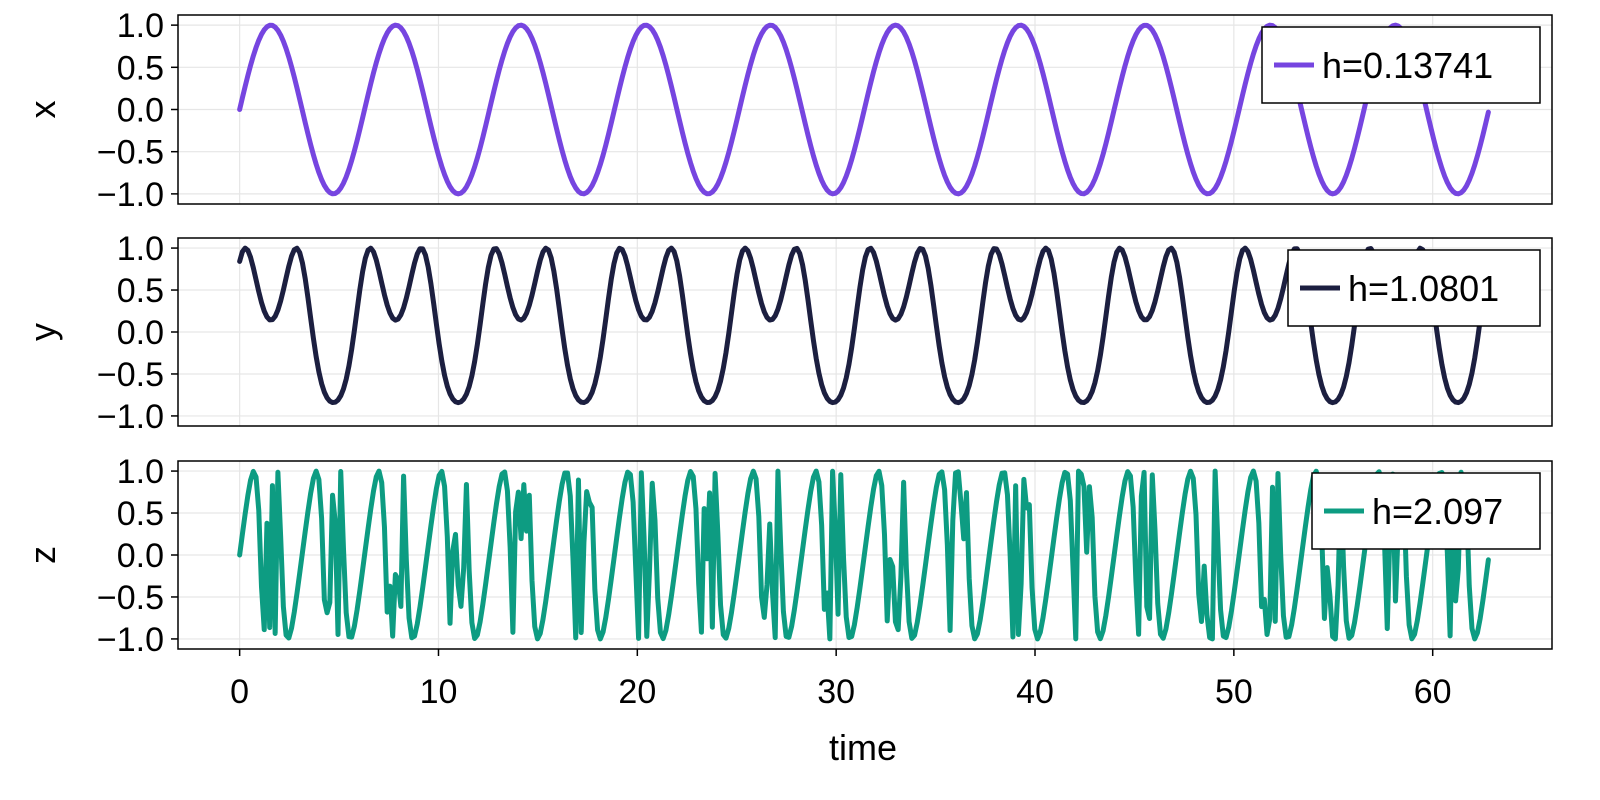  Describe the element at coordinates (1407, 65) in the screenshot. I see `legend-entry: h=0.13741` at that location.